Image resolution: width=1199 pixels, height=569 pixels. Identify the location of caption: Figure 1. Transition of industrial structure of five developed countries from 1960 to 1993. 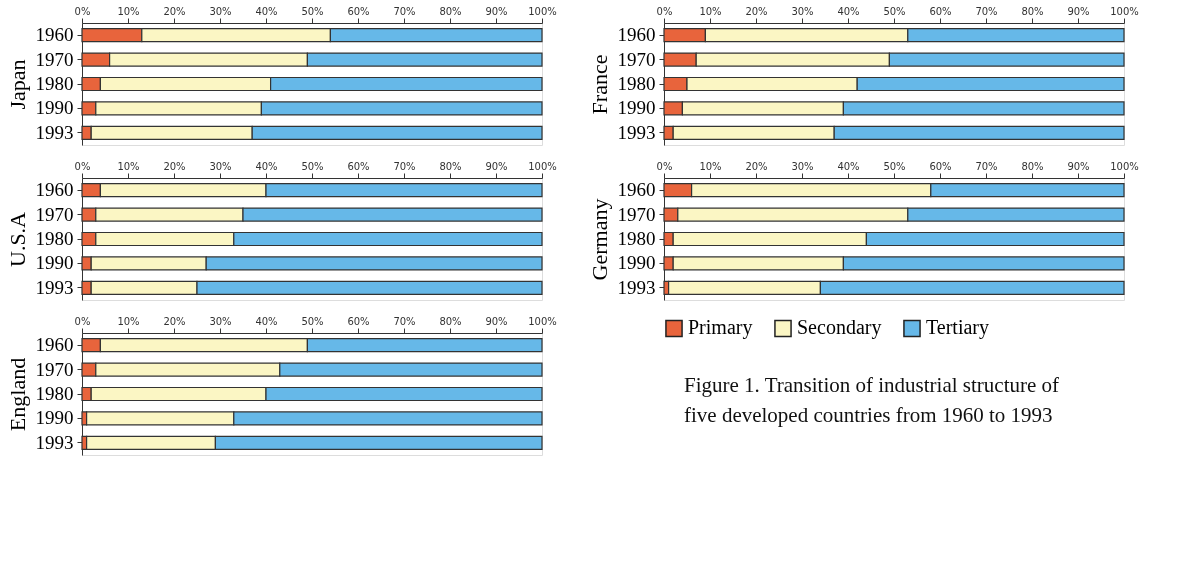
(872, 400).